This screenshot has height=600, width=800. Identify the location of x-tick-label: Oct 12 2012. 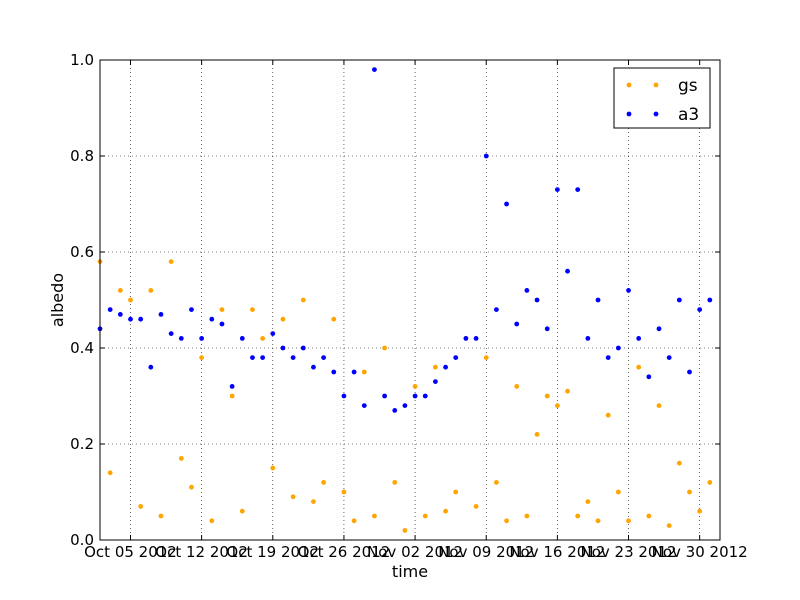
(201, 552).